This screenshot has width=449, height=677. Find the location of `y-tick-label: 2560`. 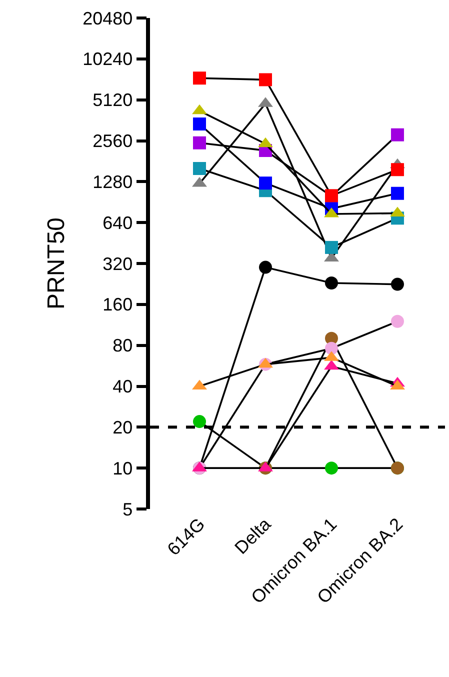

y-tick-label: 2560 is located at coordinates (112, 141).